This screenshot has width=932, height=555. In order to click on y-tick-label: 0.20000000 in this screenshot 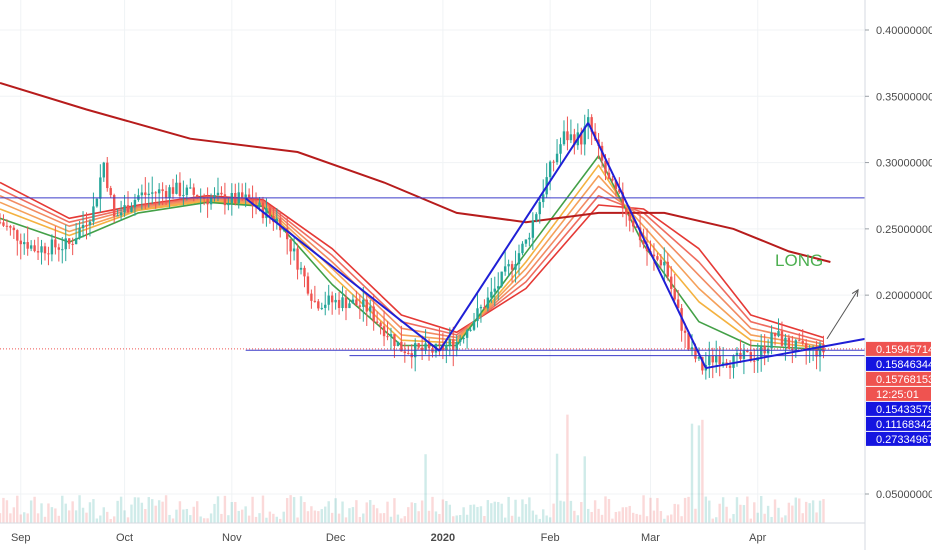, I will do `click(904, 296)`.